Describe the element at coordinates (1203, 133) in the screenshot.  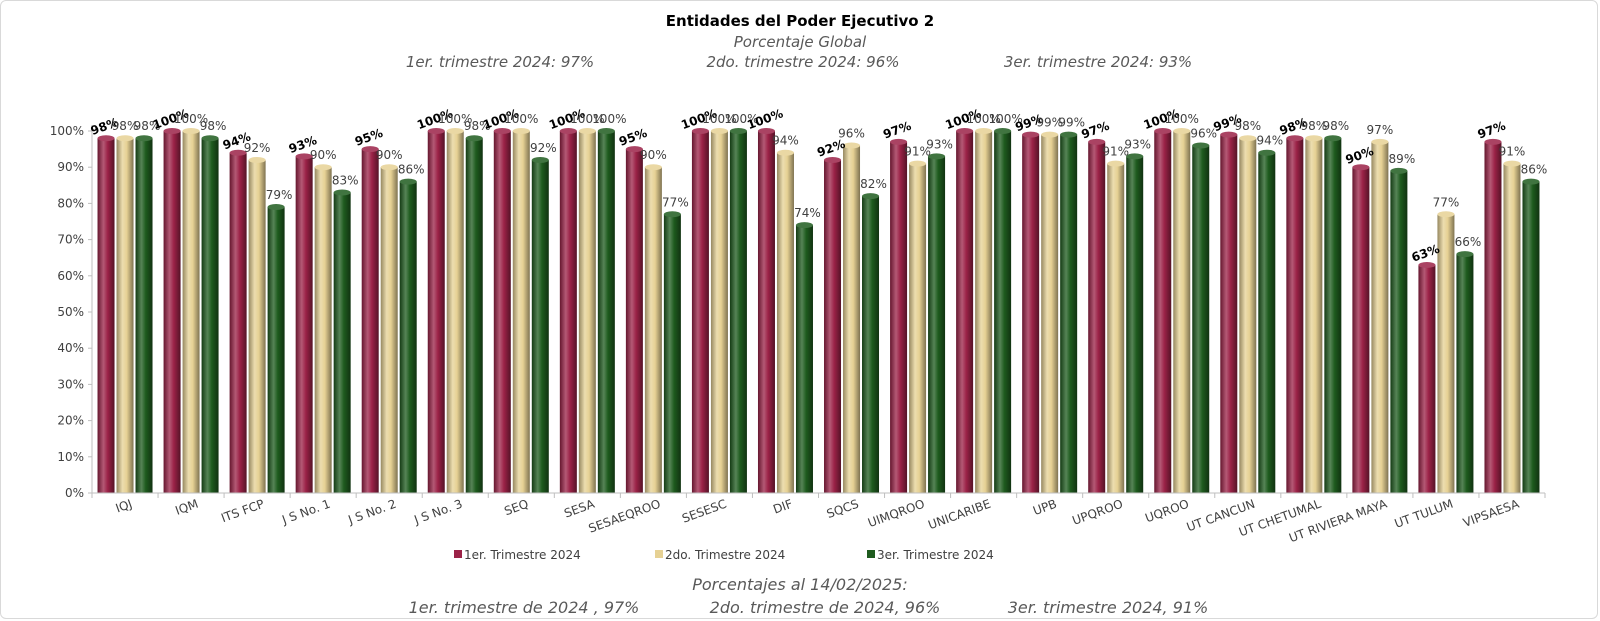
I see `data-label: 96%` at that location.